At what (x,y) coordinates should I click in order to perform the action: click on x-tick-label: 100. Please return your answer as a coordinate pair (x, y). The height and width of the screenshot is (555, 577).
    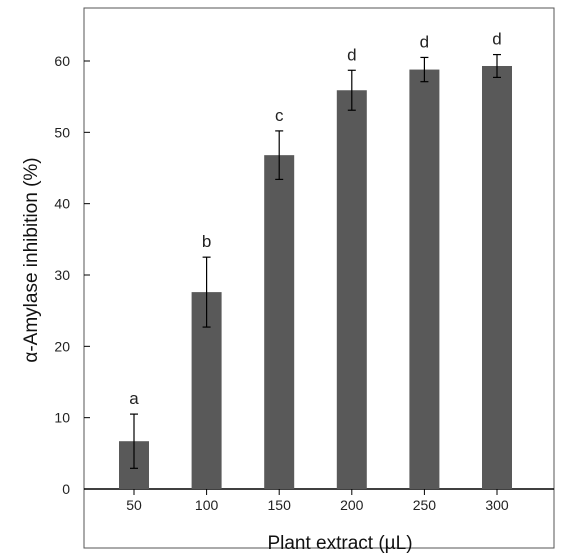
    Looking at the image, I should click on (207, 505).